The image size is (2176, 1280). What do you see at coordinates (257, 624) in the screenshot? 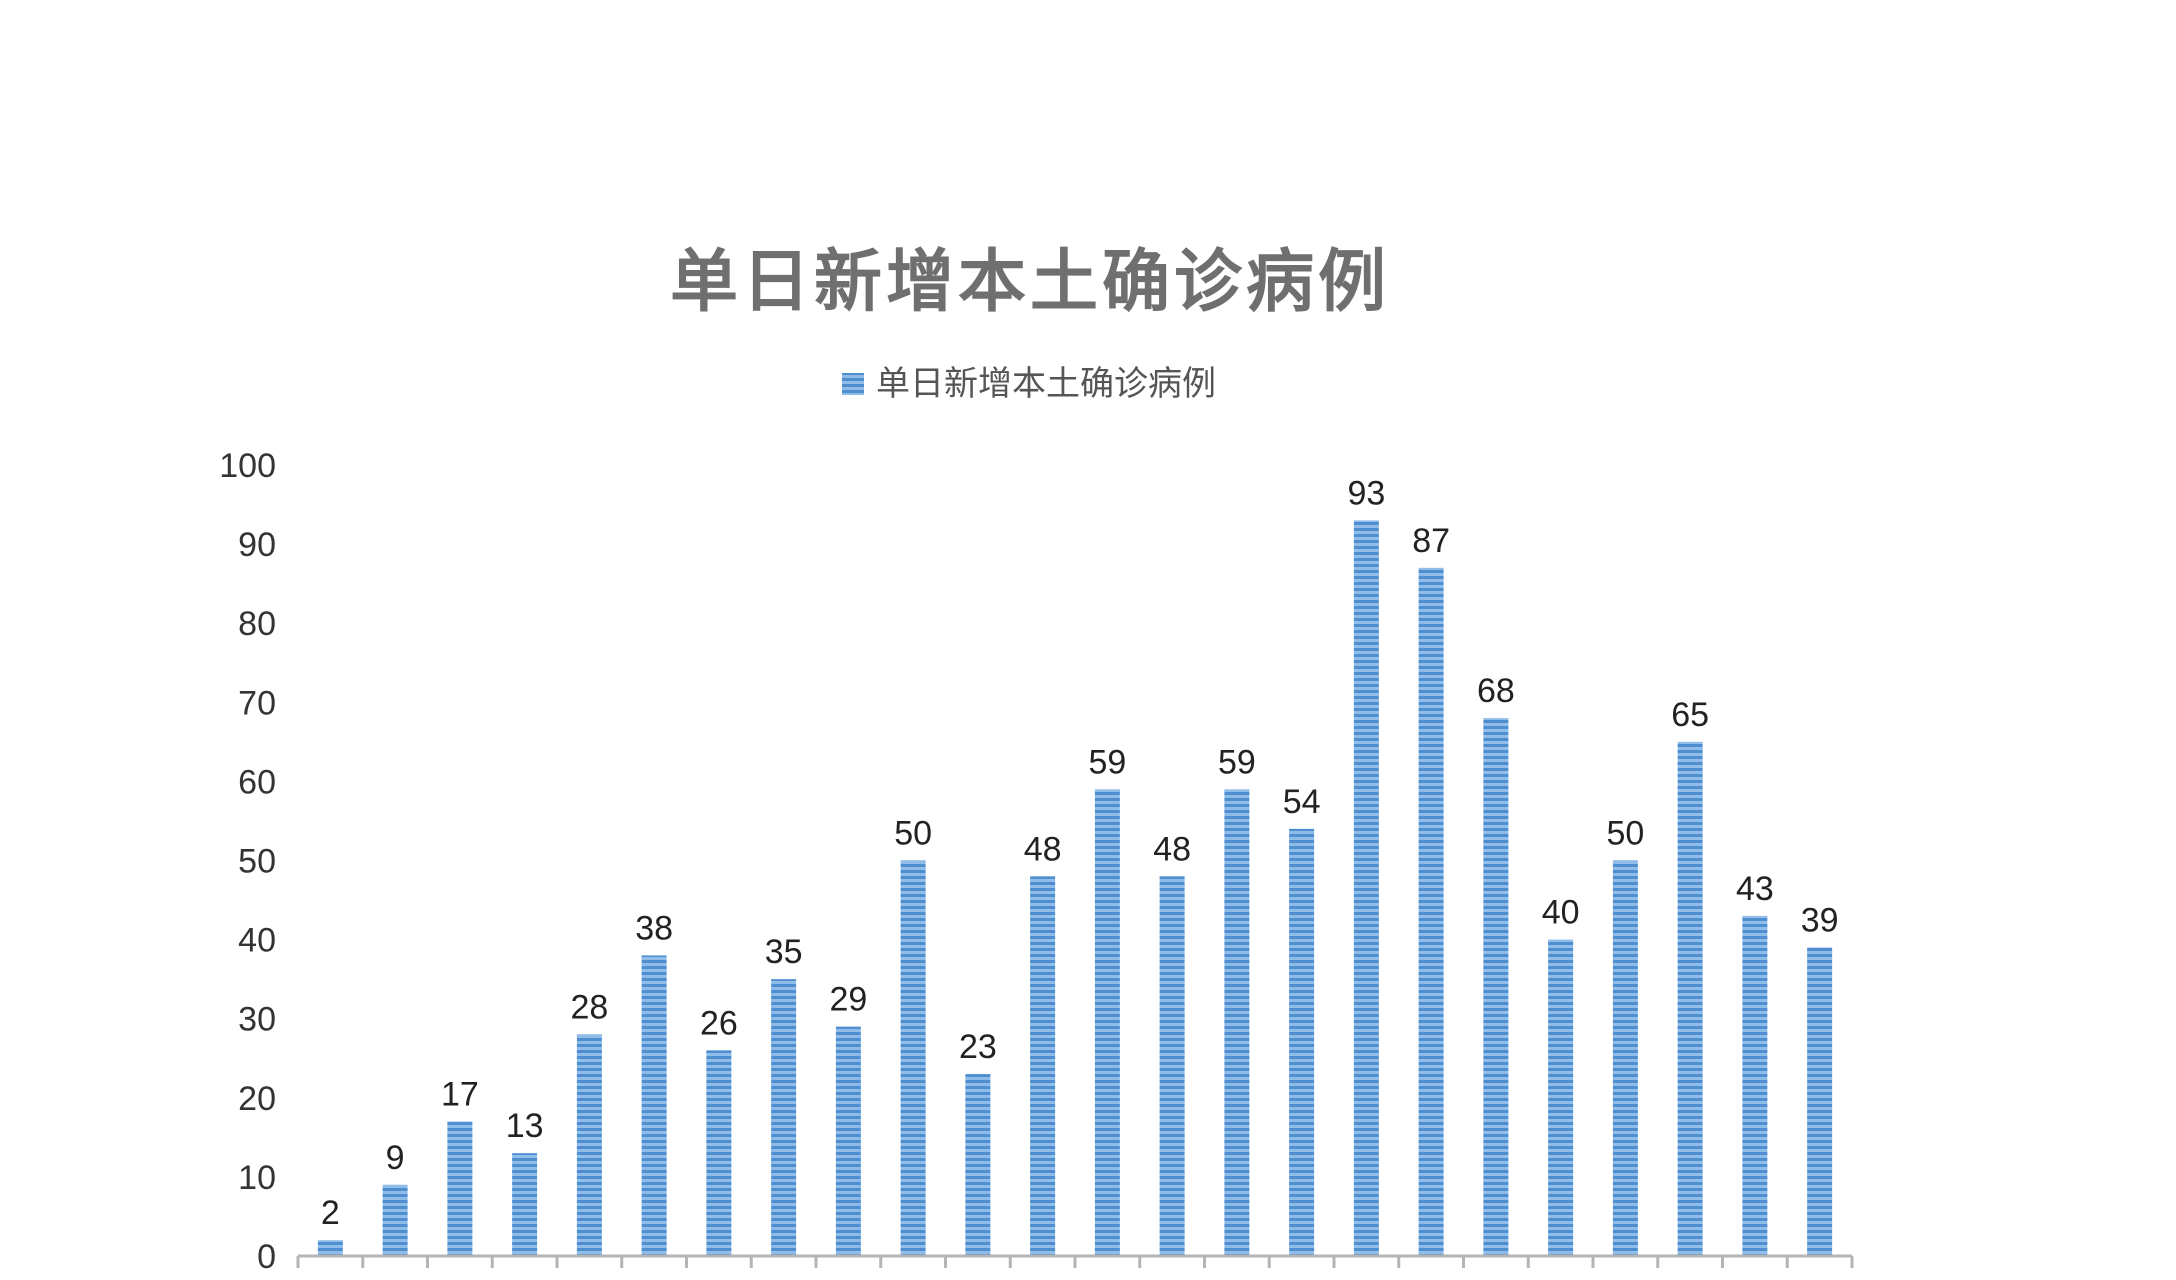
I see `y-tick-label: 80` at bounding box center [257, 624].